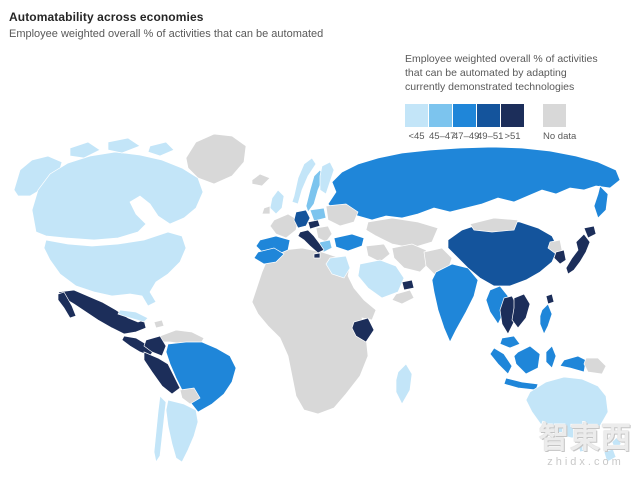 Image resolution: width=640 pixels, height=478 pixels. I want to click on map-region-madagascar, so click(404, 384).